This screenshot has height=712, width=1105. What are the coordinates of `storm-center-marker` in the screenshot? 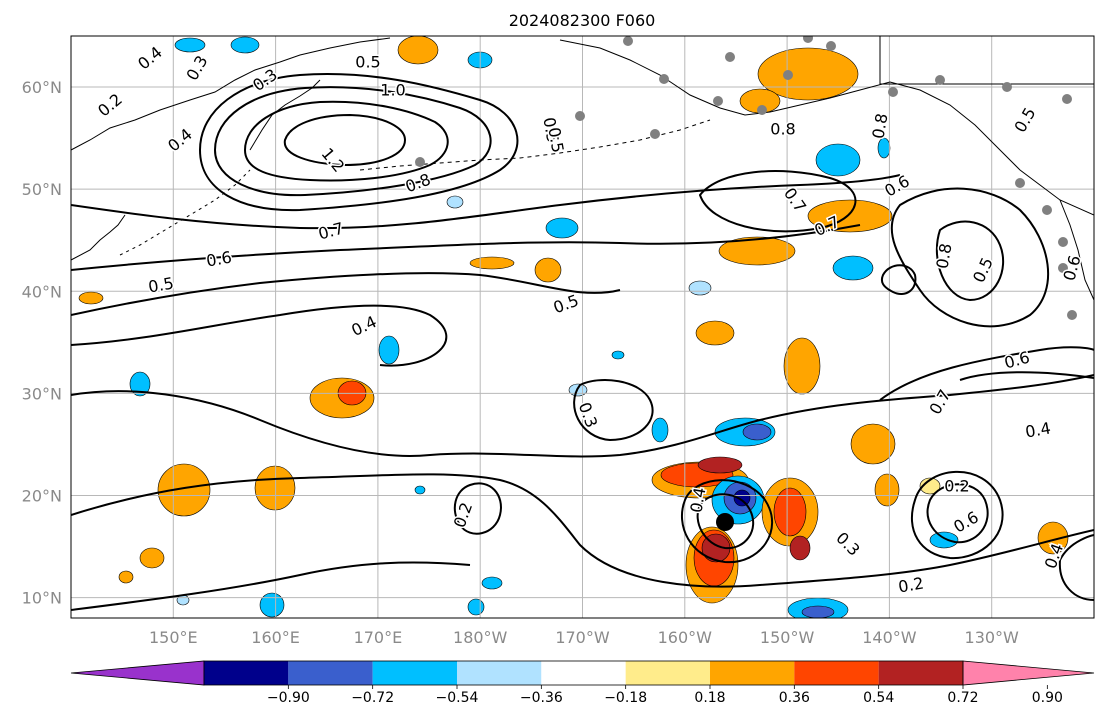 It's located at (725, 522).